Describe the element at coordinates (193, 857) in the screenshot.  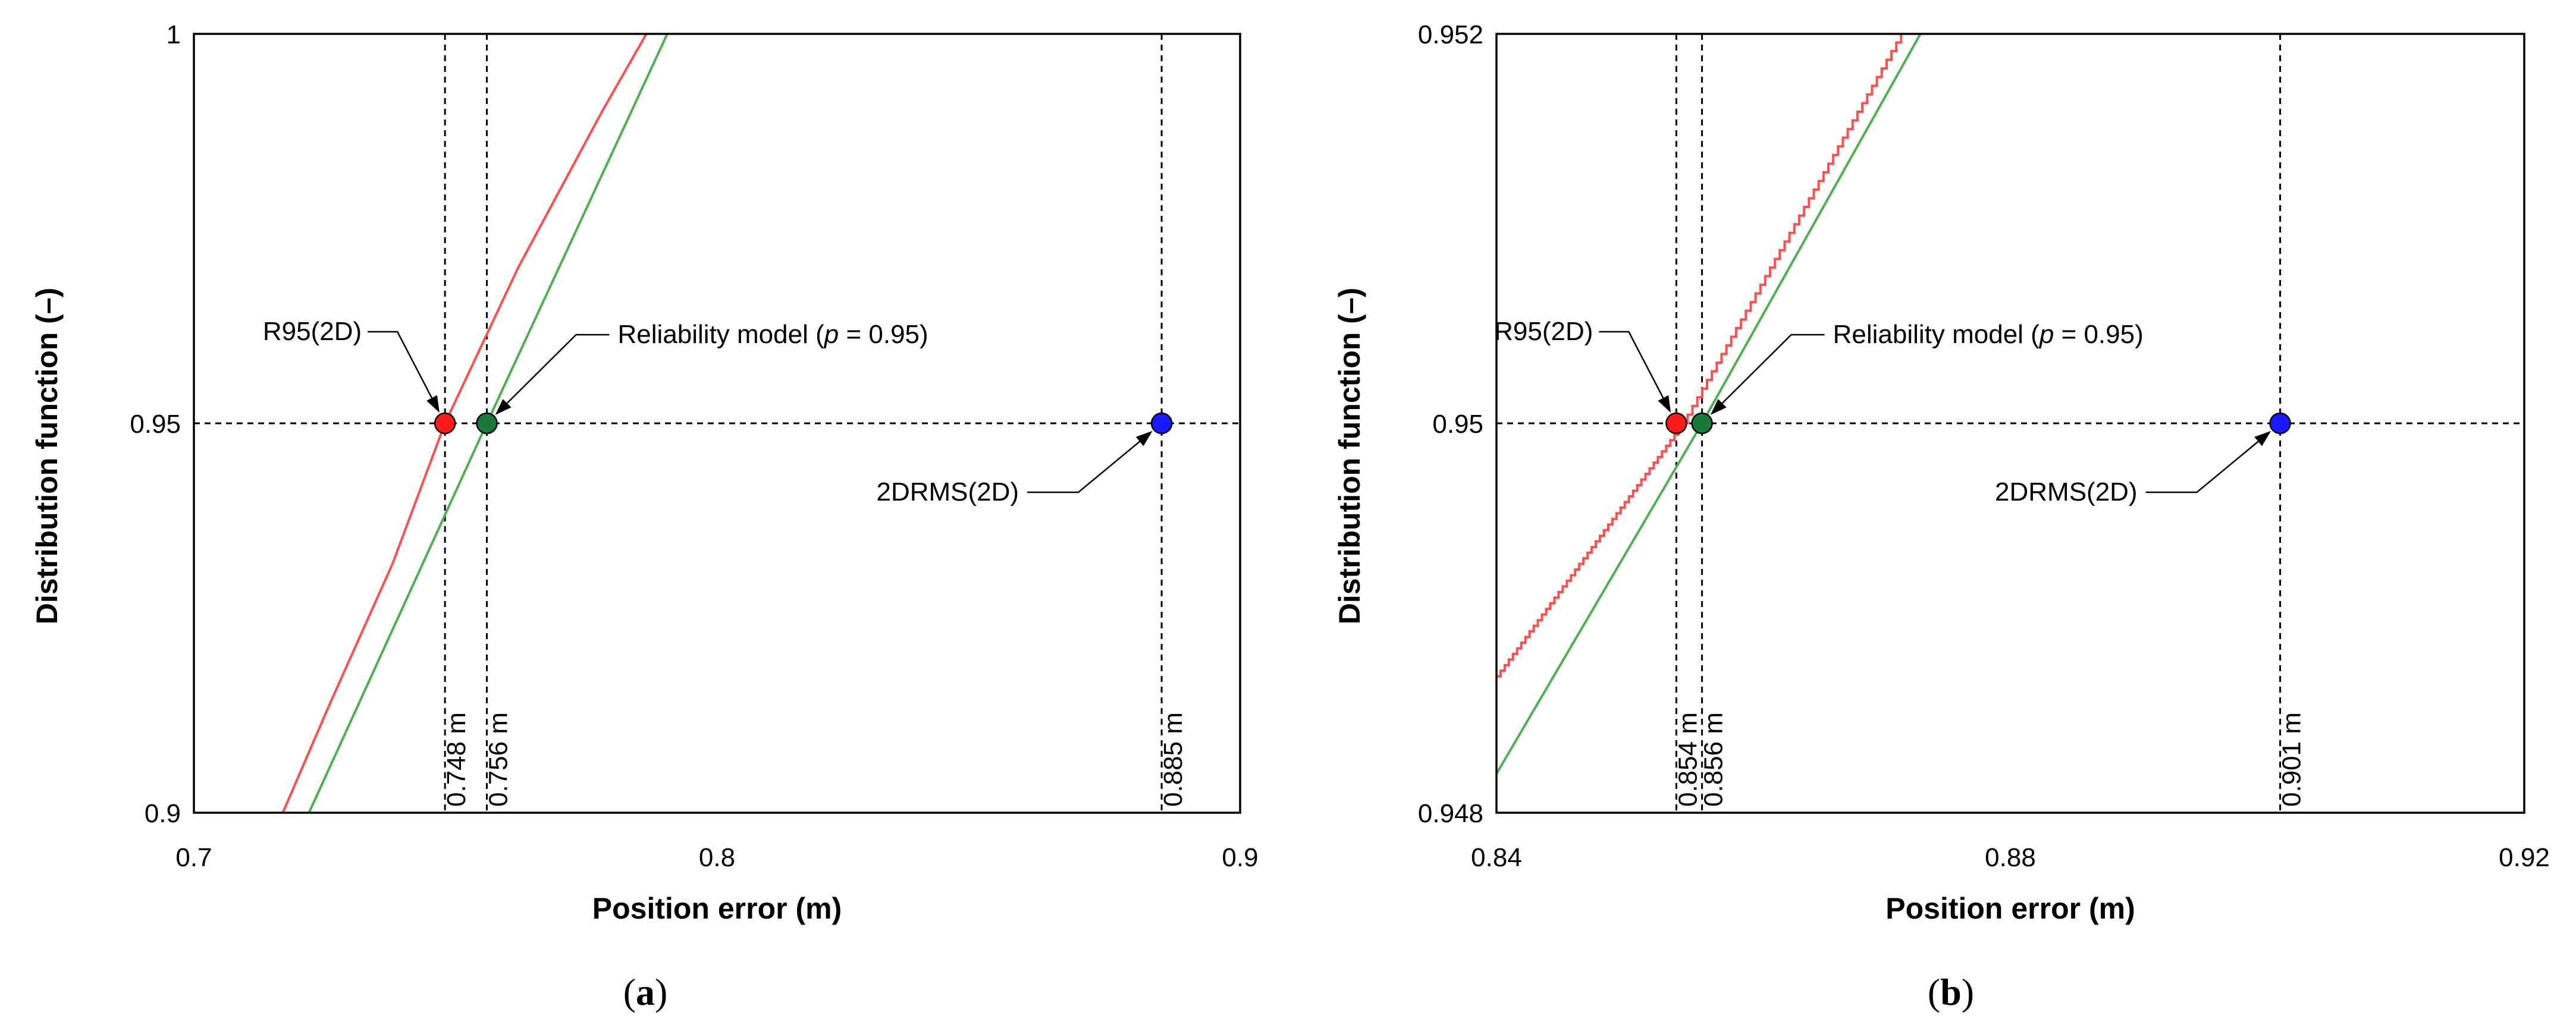
I see `x-tick-0: 0.7` at that location.